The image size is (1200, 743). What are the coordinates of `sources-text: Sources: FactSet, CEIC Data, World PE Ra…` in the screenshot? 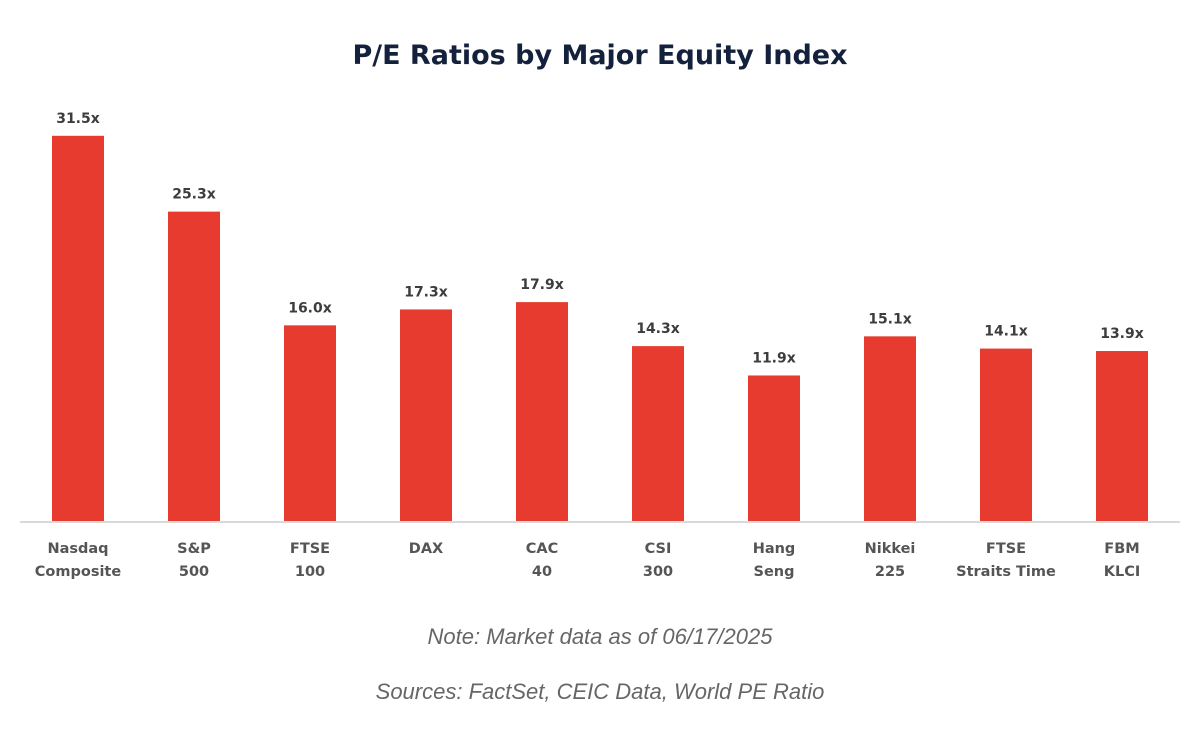 It's located at (600, 691).